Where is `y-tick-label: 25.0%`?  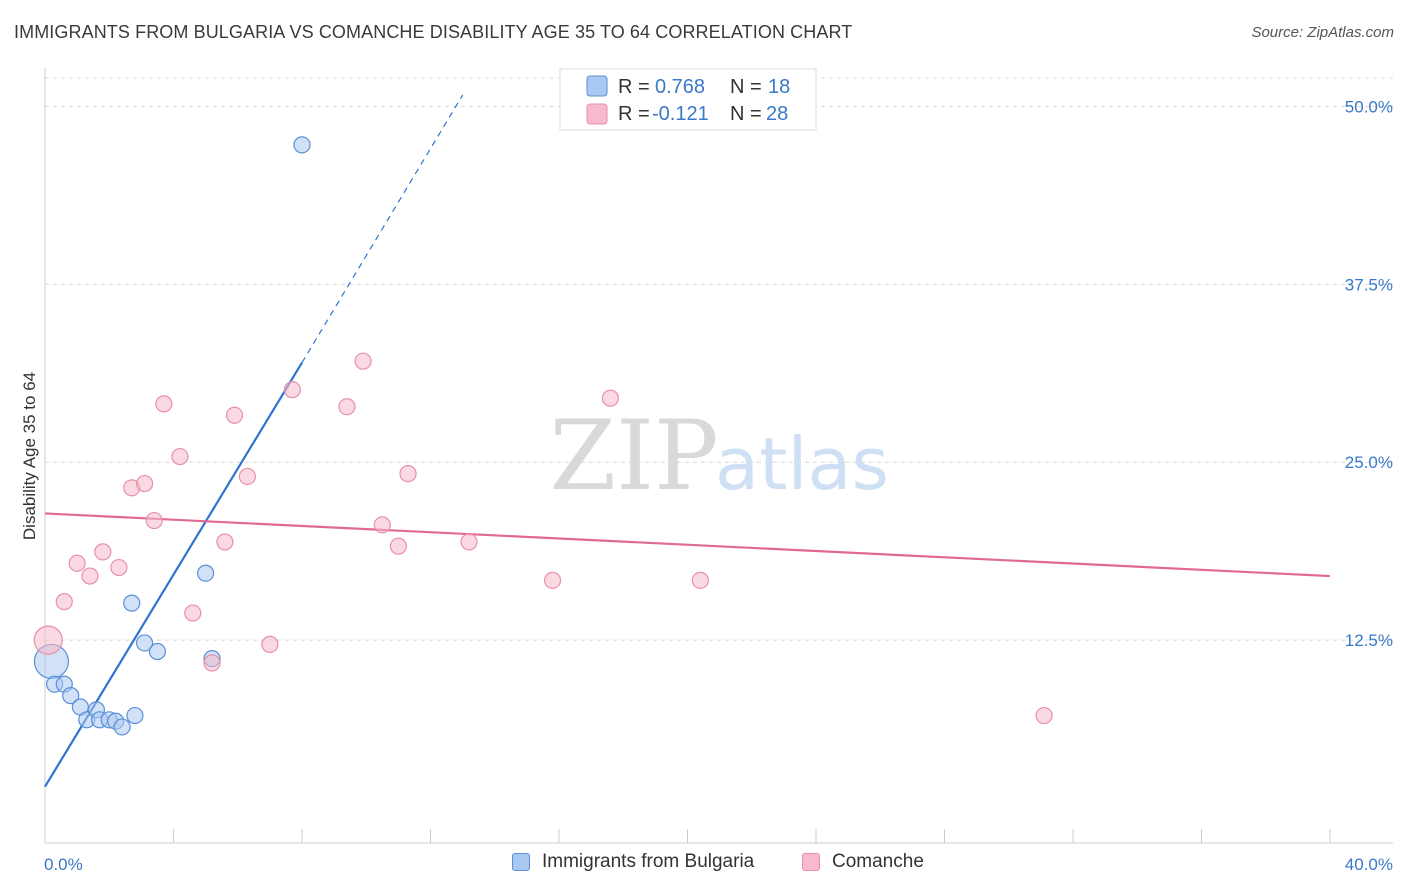 y-tick-label: 25.0% is located at coordinates (1369, 462).